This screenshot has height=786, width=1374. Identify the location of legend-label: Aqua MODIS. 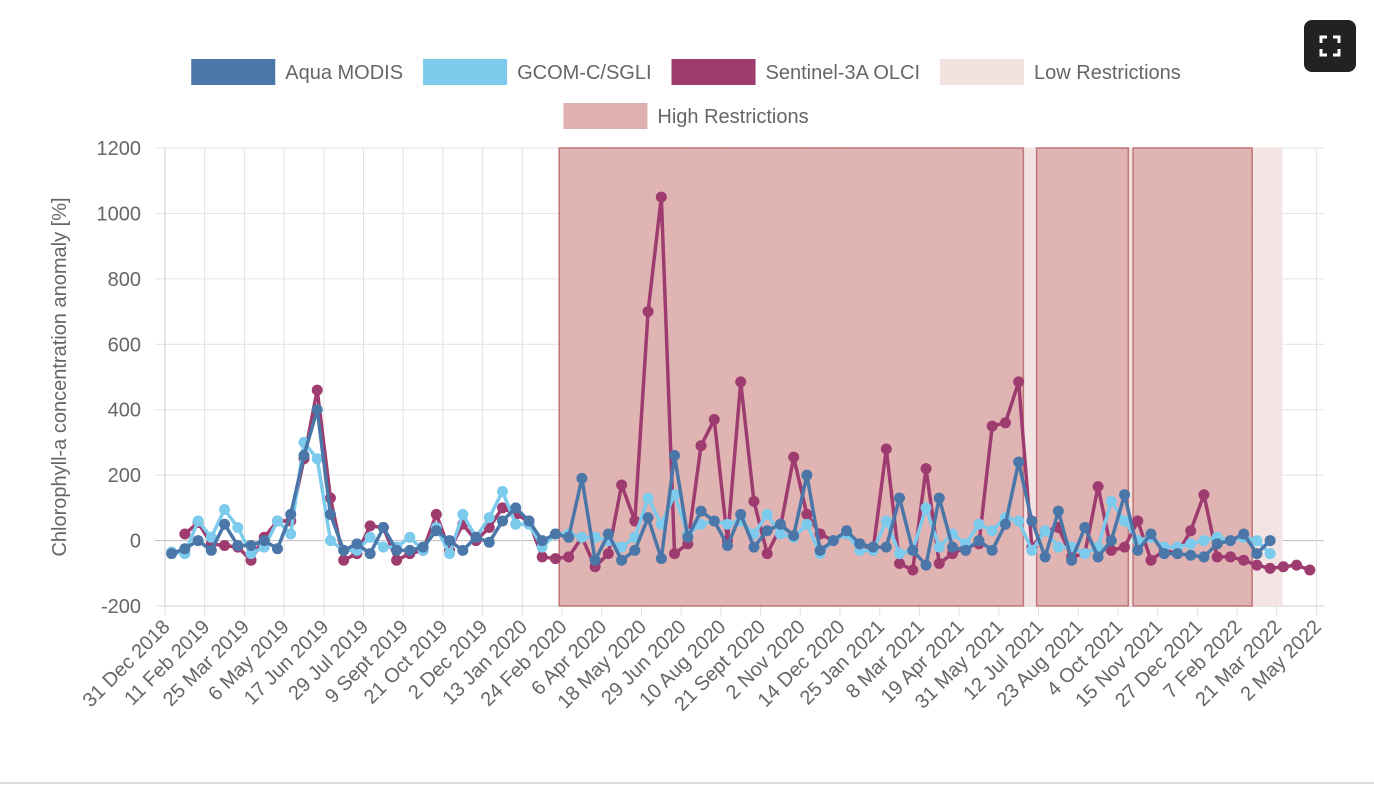
(344, 73).